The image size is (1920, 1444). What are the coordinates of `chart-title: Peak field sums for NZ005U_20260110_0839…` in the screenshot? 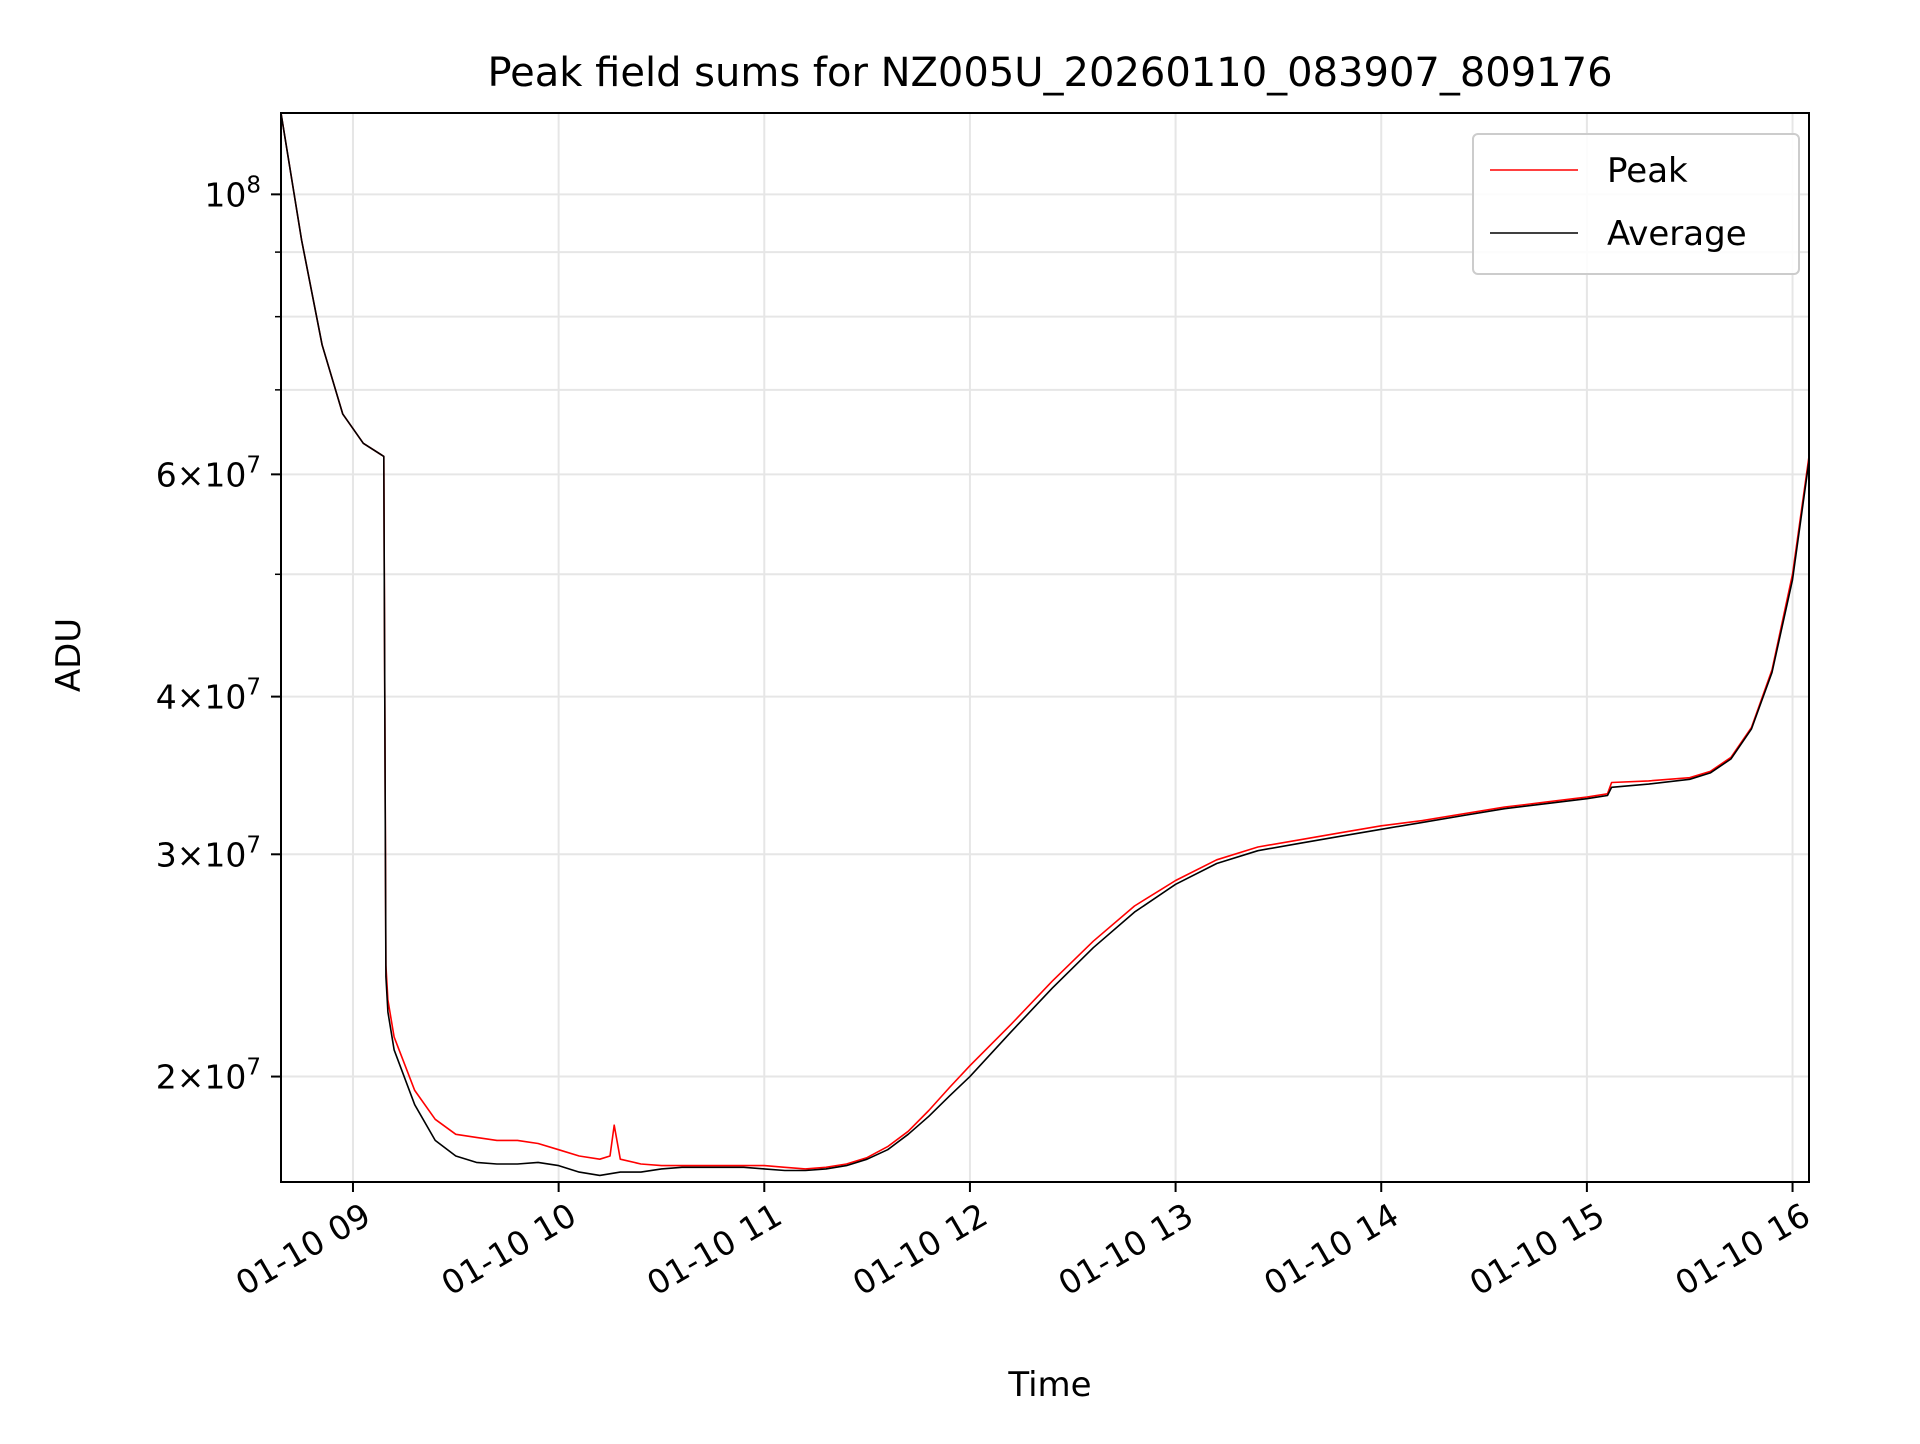 It's located at (1049, 73).